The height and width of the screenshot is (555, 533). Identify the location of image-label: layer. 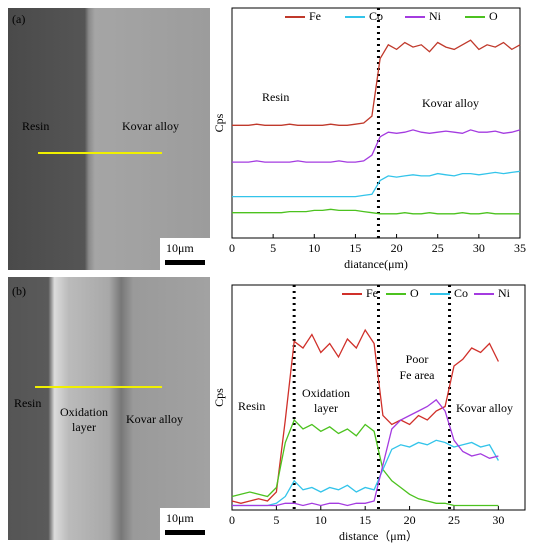
(84, 427).